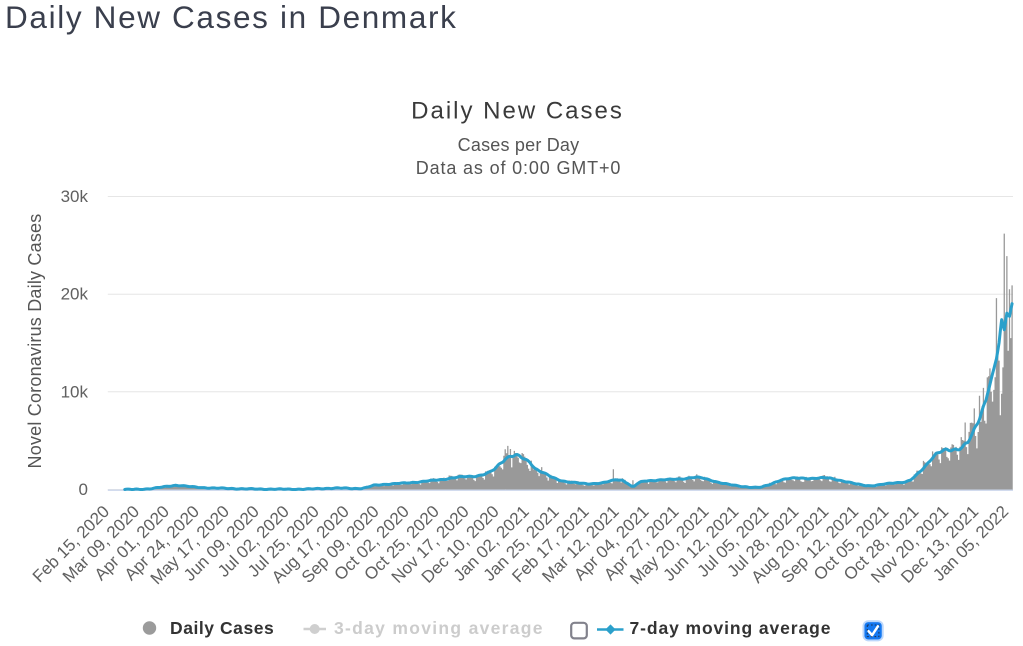 The image size is (1023, 646). I want to click on svg-text: 3-day moving average, so click(439, 628).